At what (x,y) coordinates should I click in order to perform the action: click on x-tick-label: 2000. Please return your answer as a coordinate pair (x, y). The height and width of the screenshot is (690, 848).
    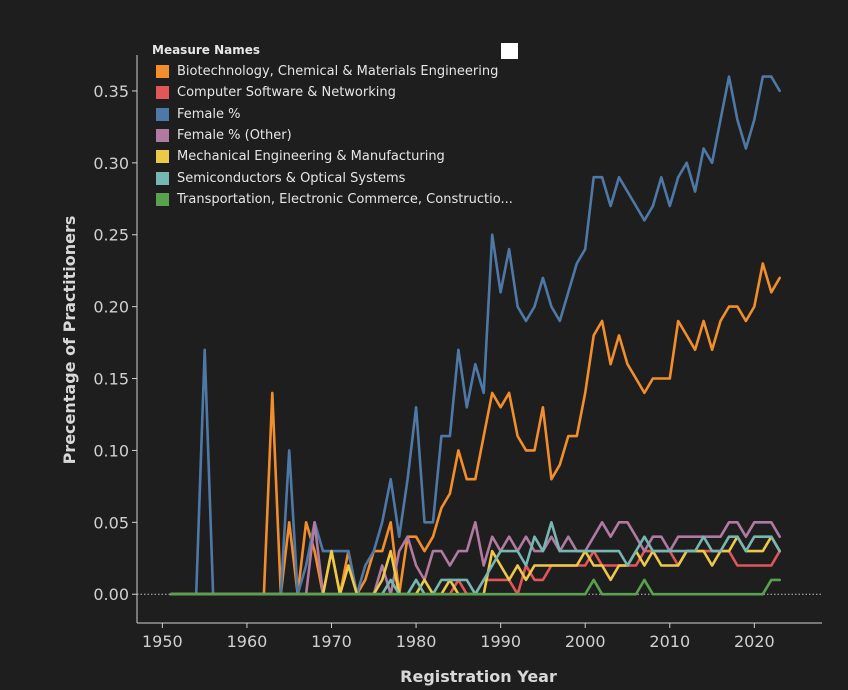
    Looking at the image, I should click on (585, 641).